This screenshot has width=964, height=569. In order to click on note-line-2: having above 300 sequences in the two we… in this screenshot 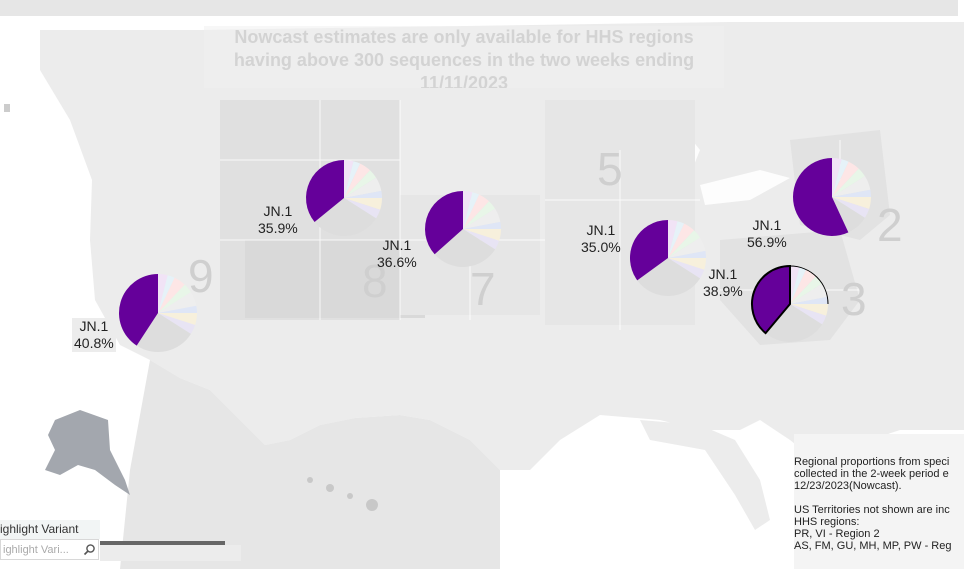, I will do `click(464, 60)`.